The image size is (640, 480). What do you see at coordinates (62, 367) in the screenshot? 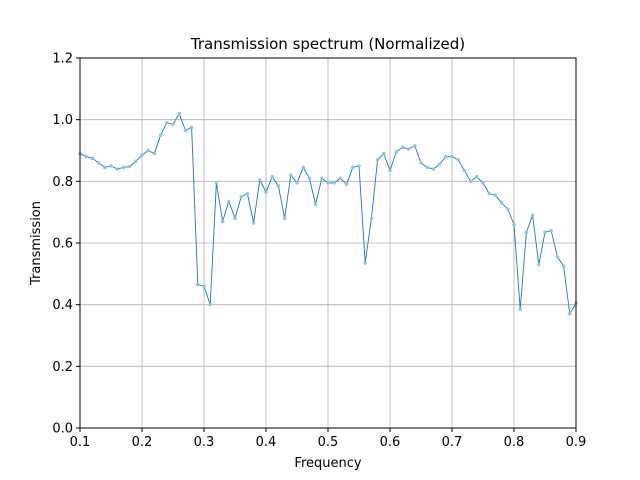
I see `y-tick-label: 0.2` at bounding box center [62, 367].